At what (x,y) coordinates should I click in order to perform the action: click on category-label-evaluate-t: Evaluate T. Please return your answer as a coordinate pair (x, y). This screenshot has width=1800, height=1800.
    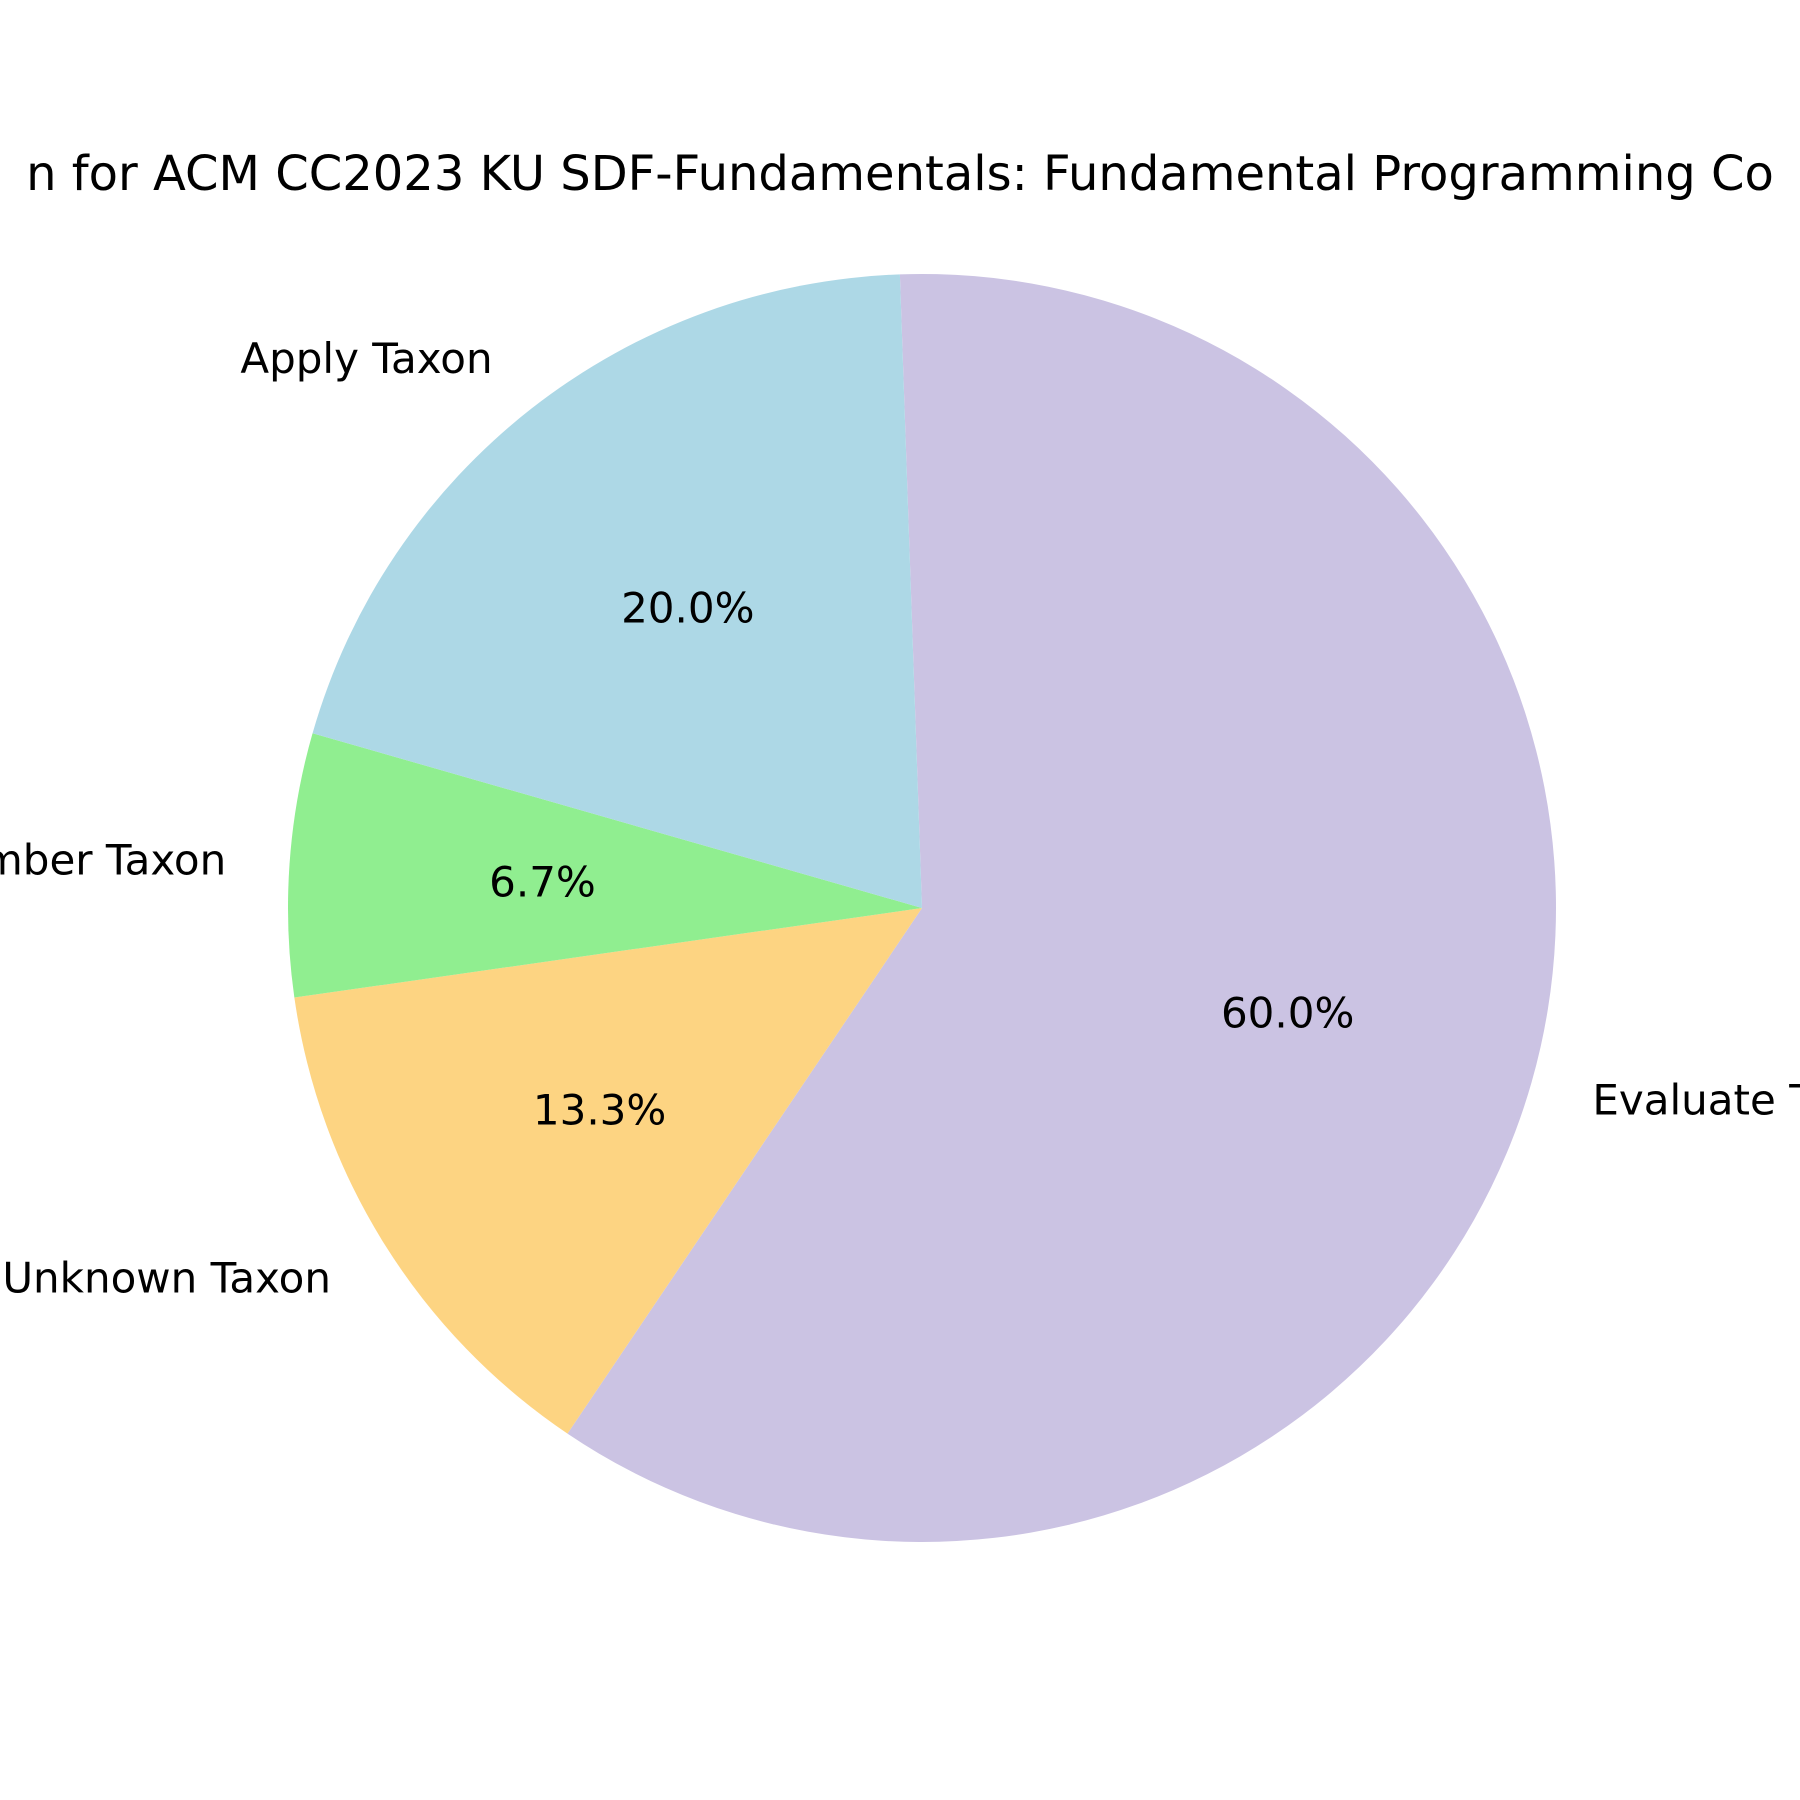
    Looking at the image, I should click on (1696, 1100).